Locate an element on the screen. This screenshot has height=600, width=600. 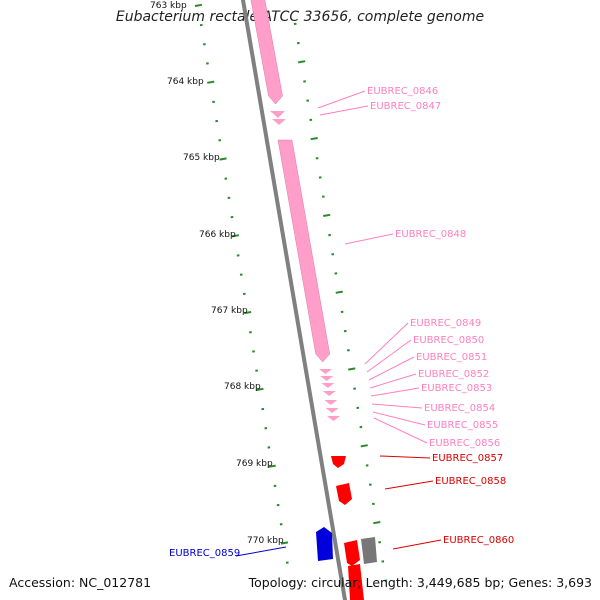
gene-label: EUBREC_0850 is located at coordinates (448, 340).